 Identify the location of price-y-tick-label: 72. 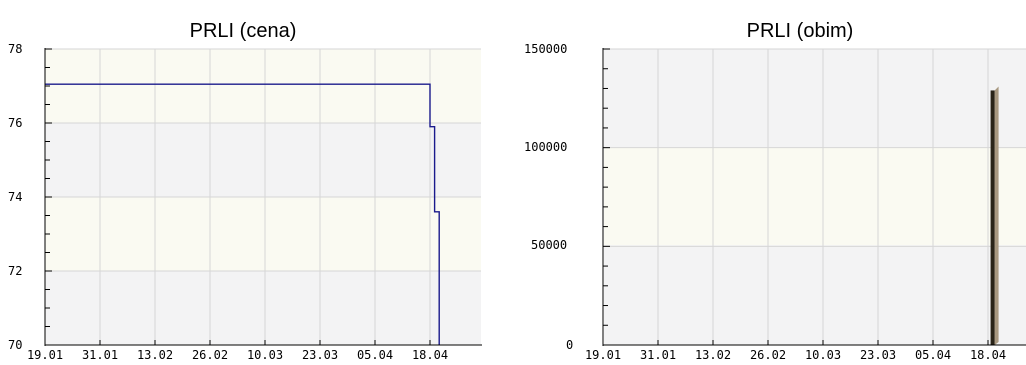
(15, 271).